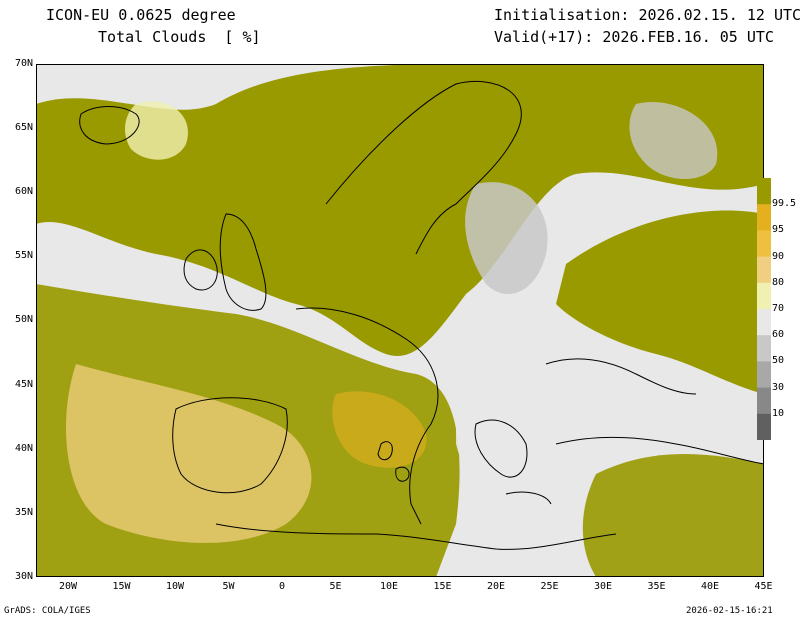 This screenshot has height=618, width=800. I want to click on legend-label: 90, so click(778, 256).